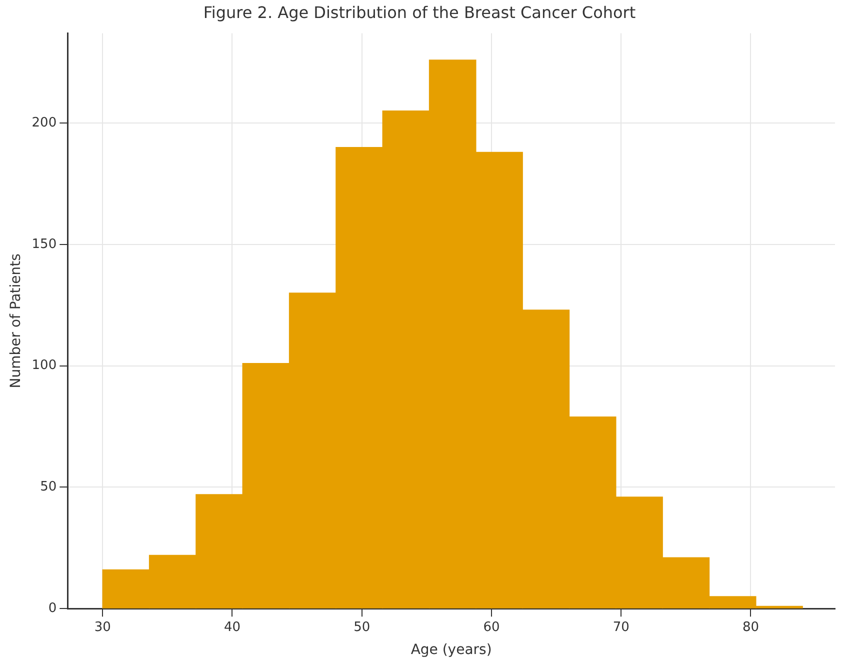  Describe the element at coordinates (102, 627) in the screenshot. I see `x-tick-label: 30` at that location.